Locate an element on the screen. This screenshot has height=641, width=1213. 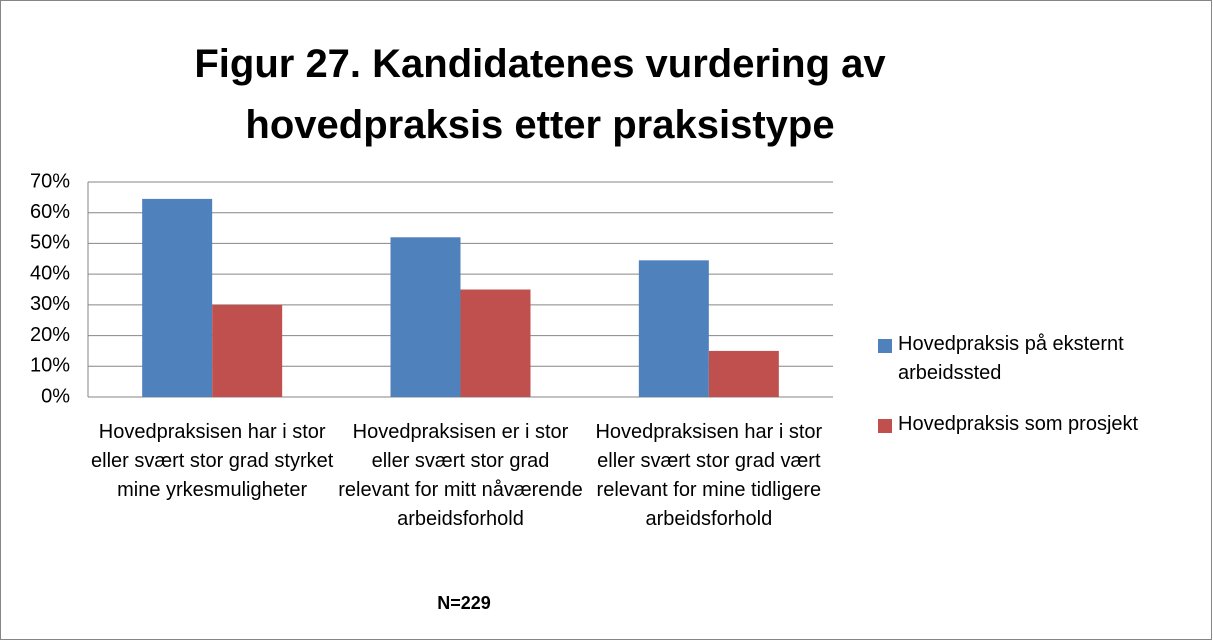
annotation: N=229 is located at coordinates (464, 603).